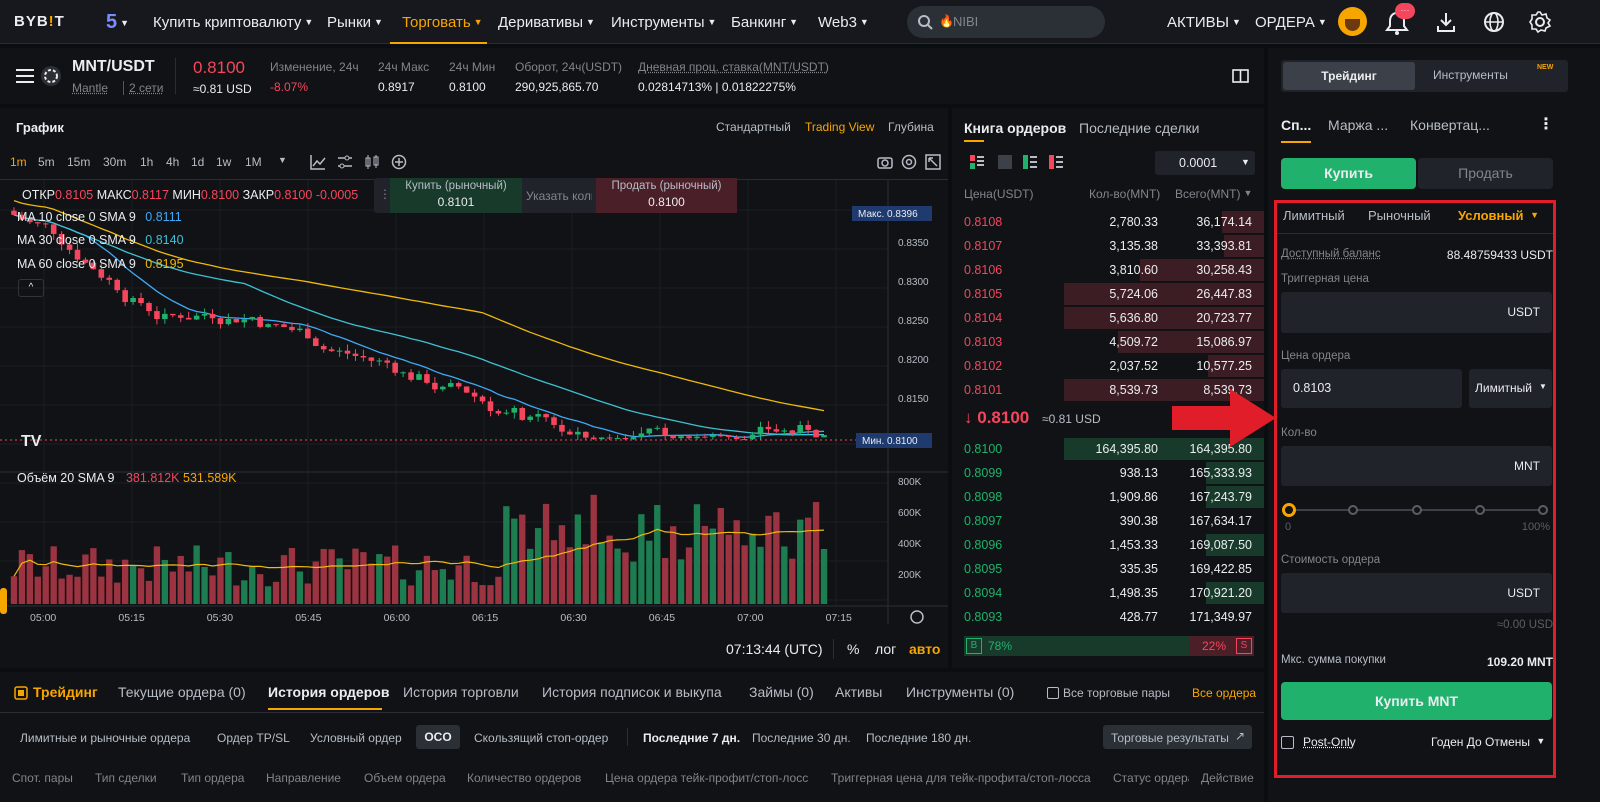 The image size is (1600, 802). Describe the element at coordinates (143, 88) in the screenshot. I see `networks-link: 2 сети` at that location.